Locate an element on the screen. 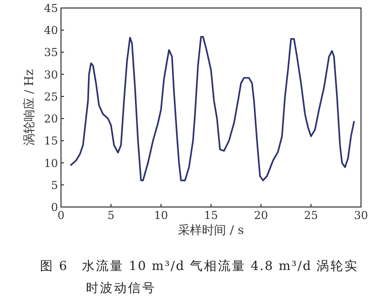  x-tick-label: 10 is located at coordinates (161, 215).